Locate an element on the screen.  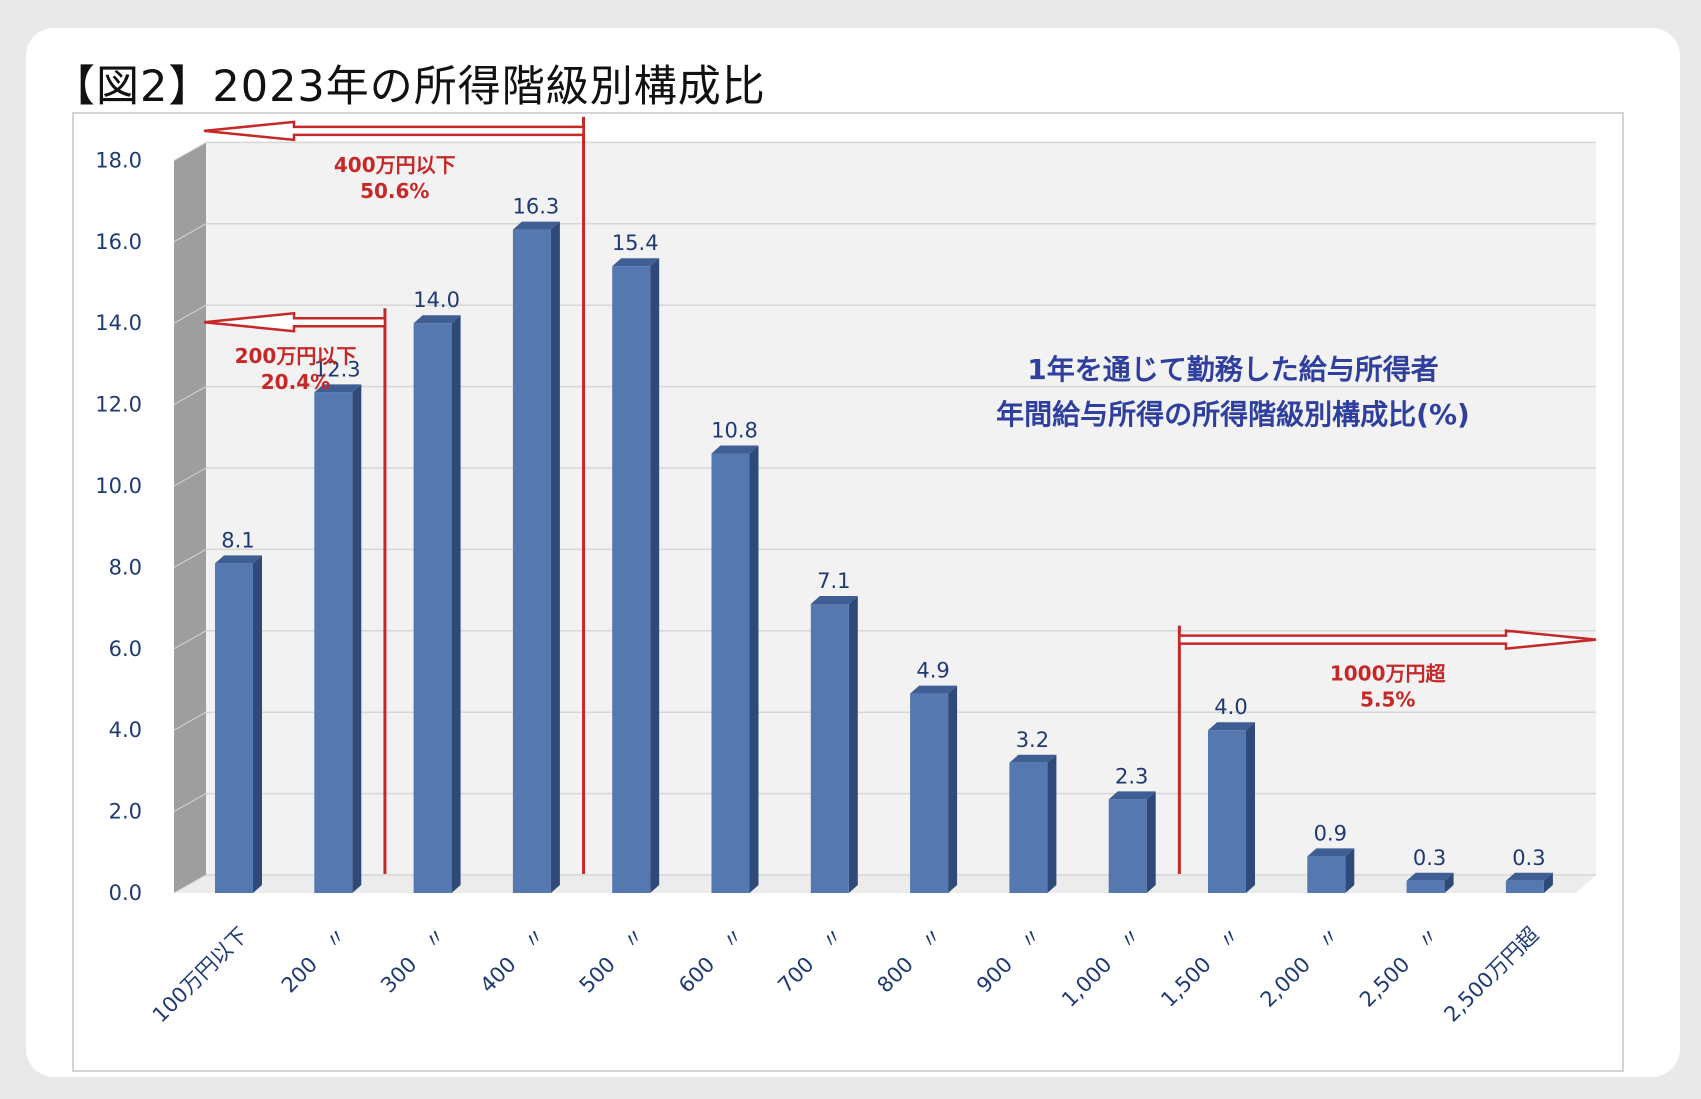
y-tick-label: 8.0 is located at coordinates (125, 567).